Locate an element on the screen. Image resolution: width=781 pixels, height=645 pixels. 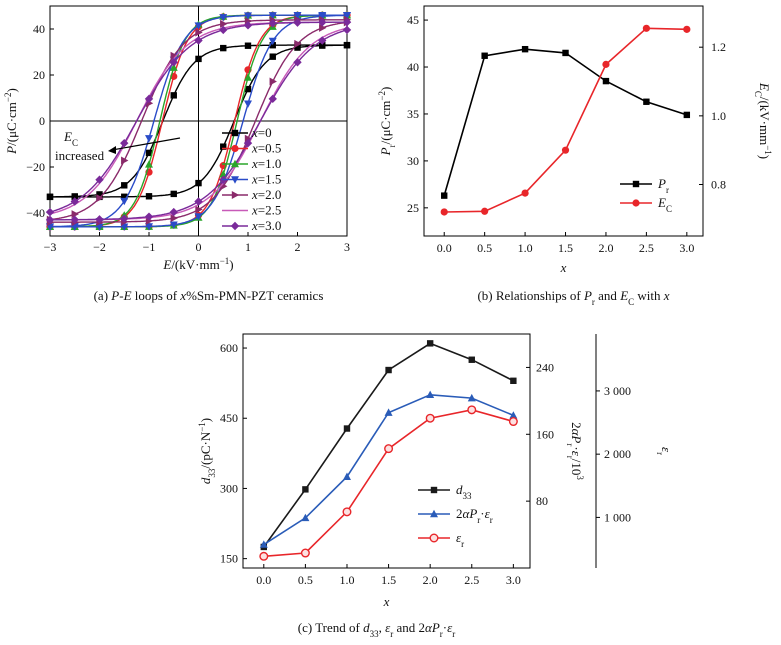
y-tick-label: 150 is located at coordinates (229, 559).